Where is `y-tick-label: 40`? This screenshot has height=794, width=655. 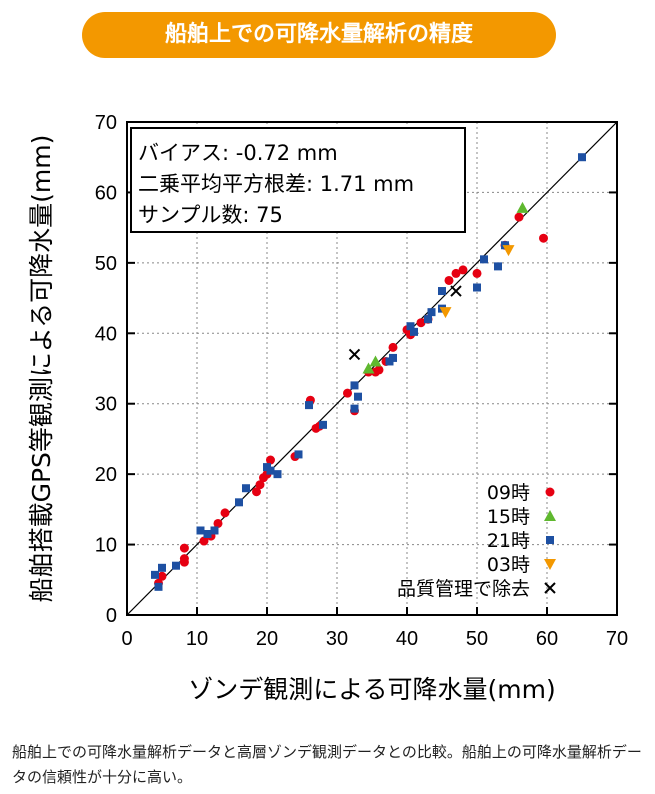
y-tick-label: 40 is located at coordinates (106, 334).